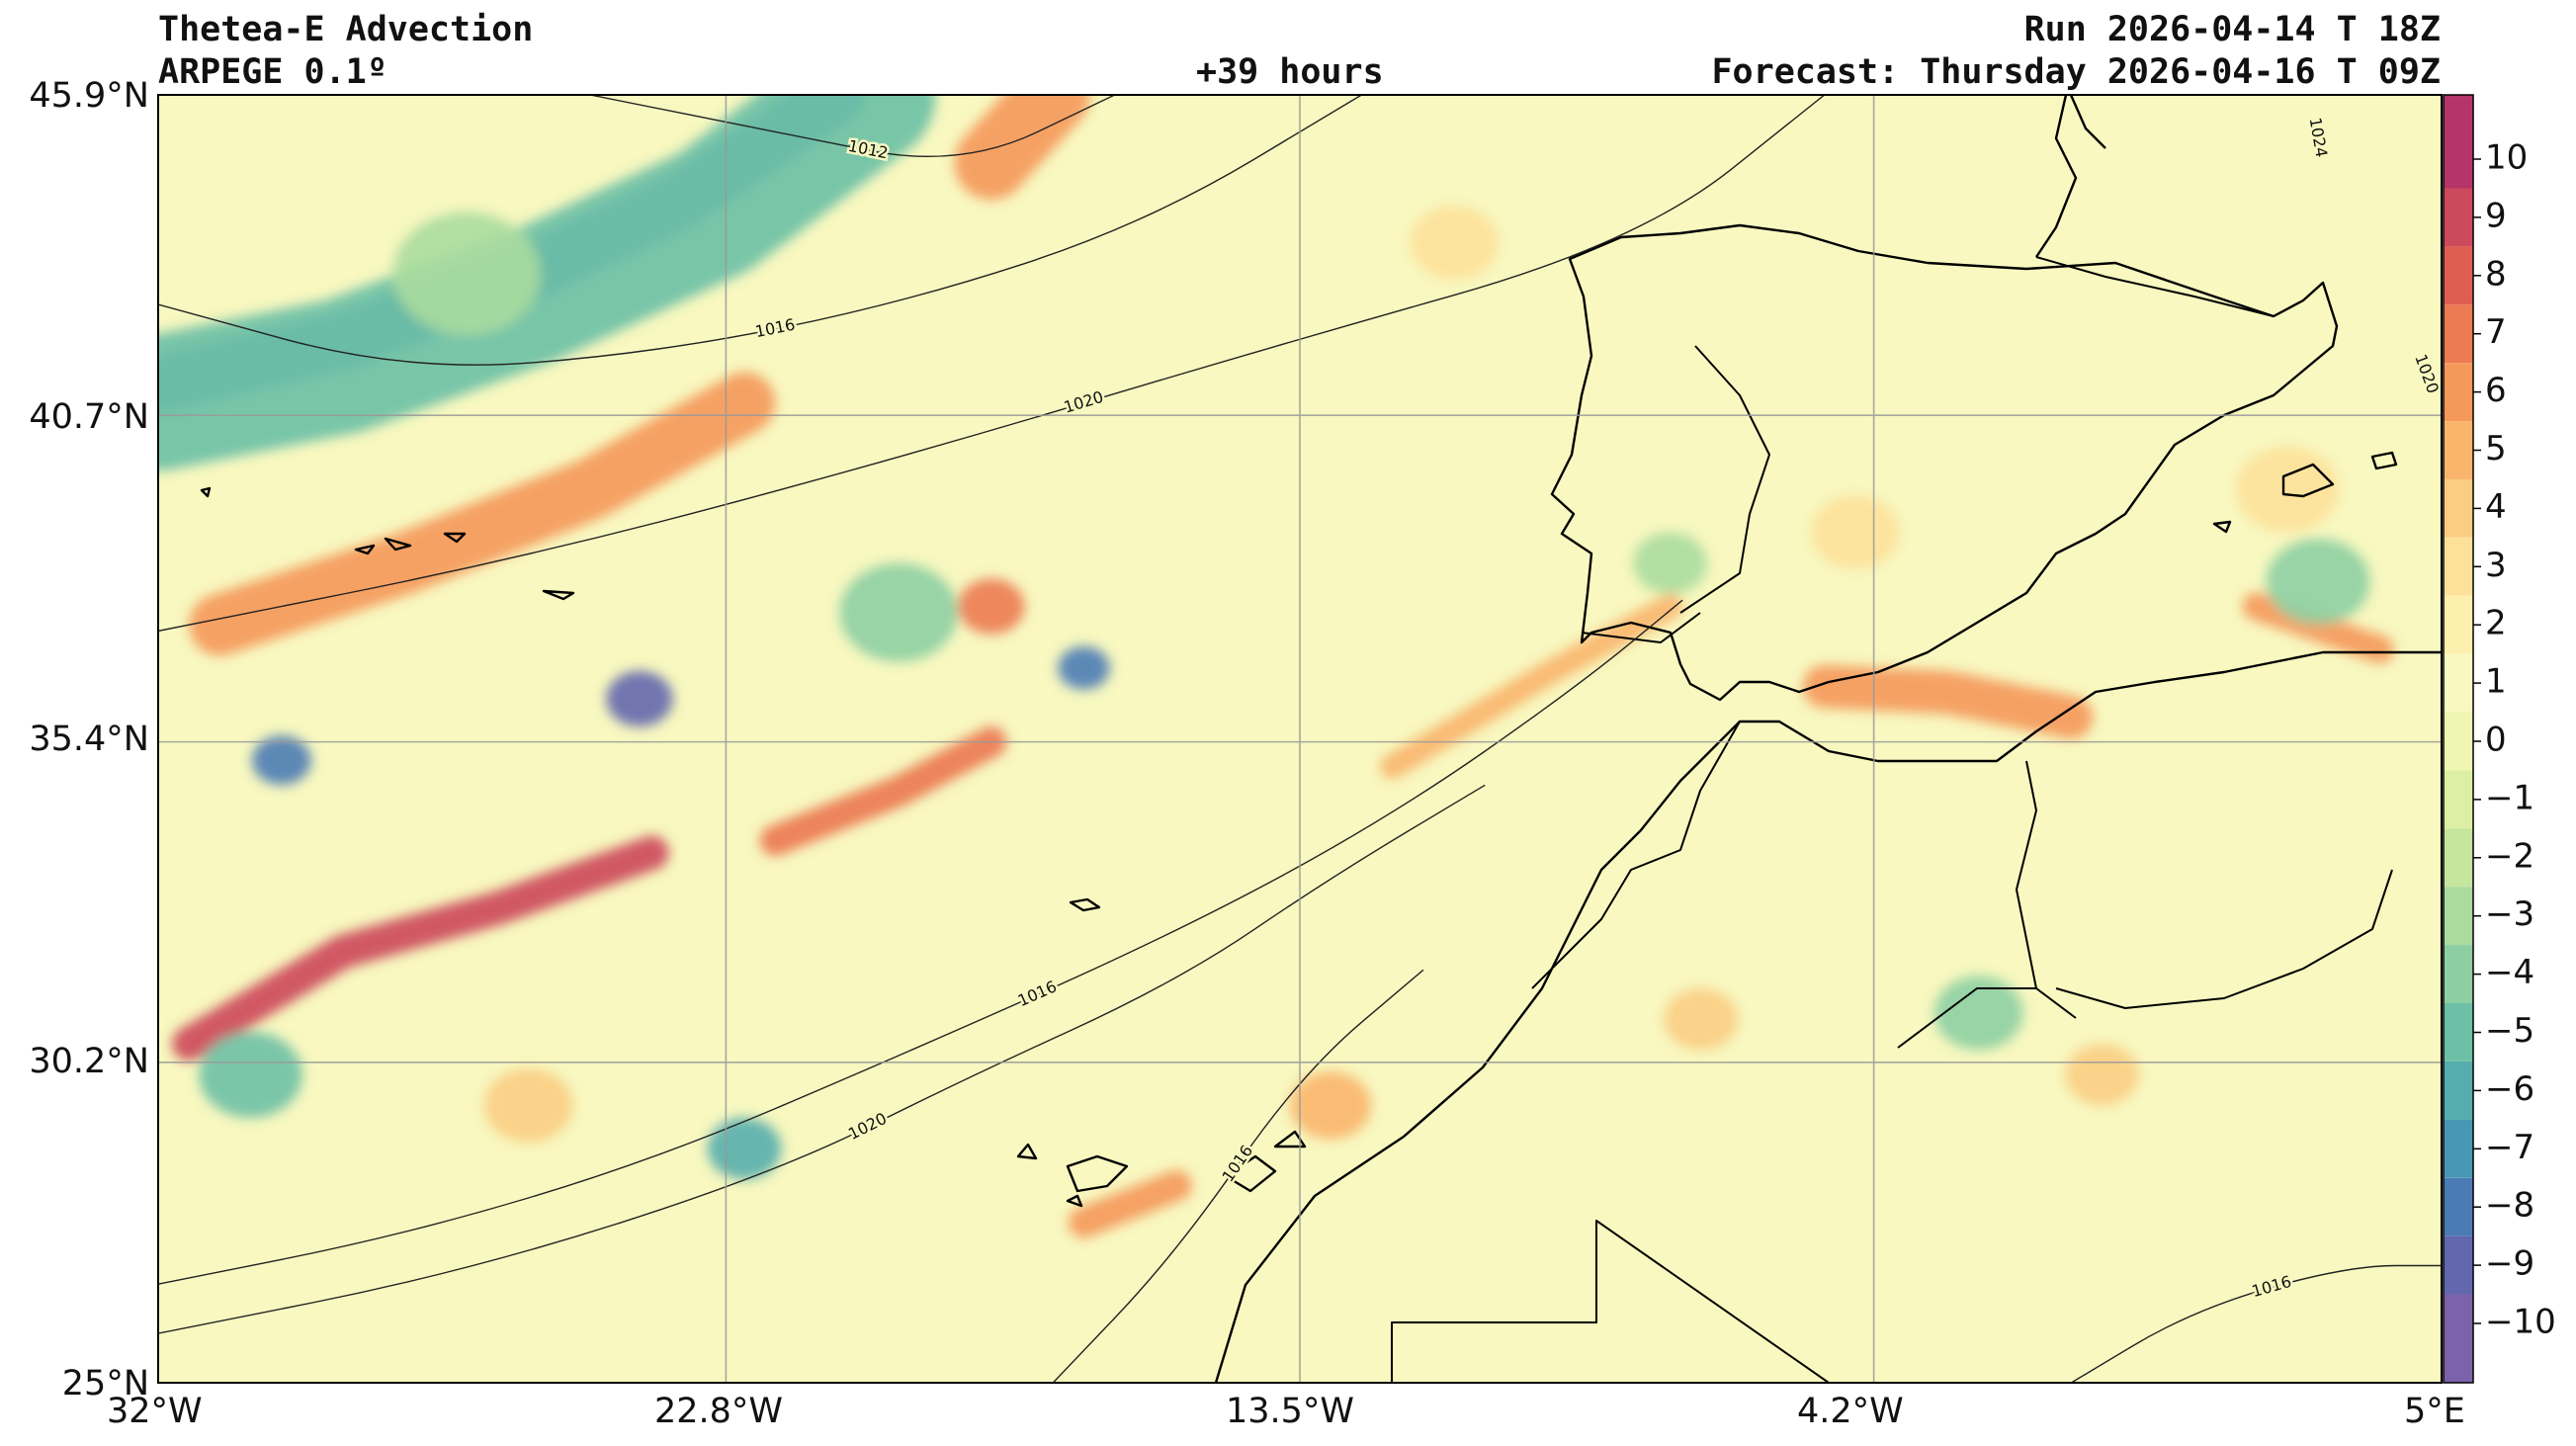  I want to click on balearic-islands, so click(2305, 492).